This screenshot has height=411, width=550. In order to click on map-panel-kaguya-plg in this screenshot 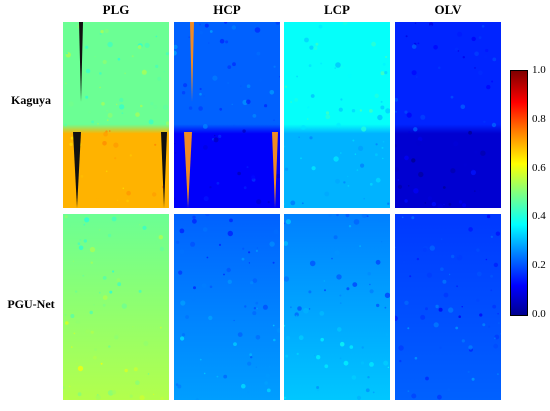, I will do `click(116, 115)`.